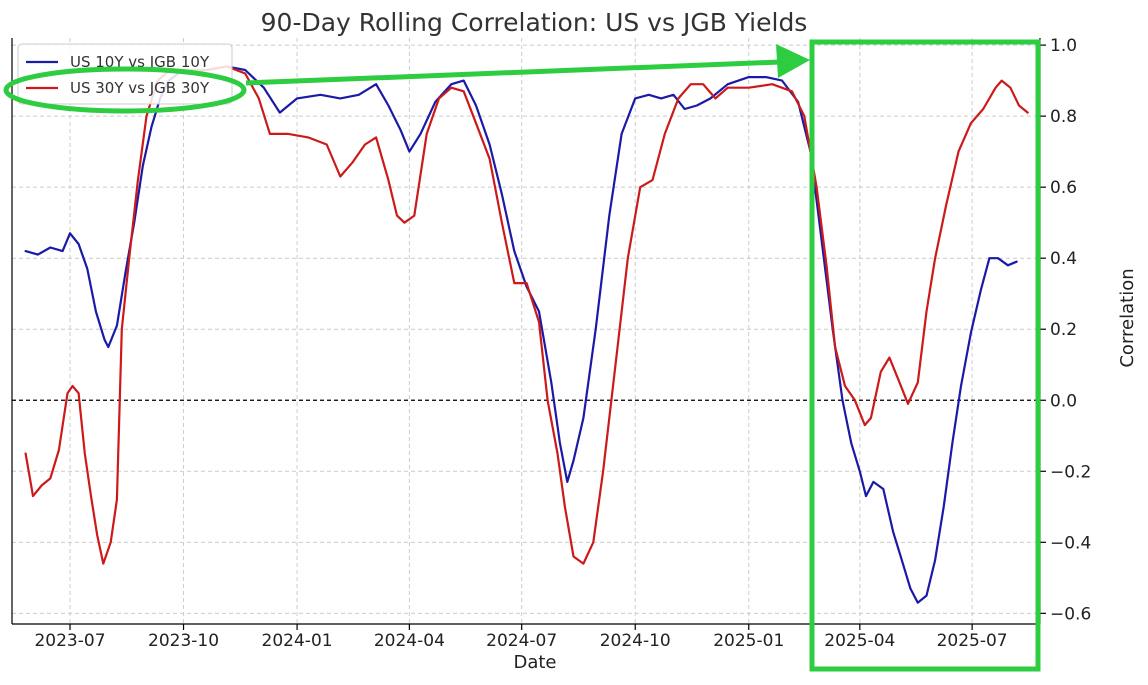  Describe the element at coordinates (1070, 543) in the screenshot. I see `y-tick-label: −0.4` at that location.